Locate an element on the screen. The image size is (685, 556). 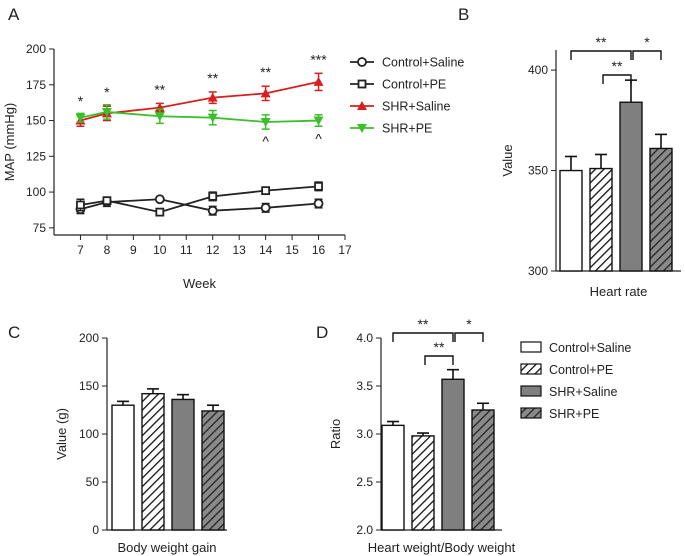
y-tick-label: 75 is located at coordinates (40, 228).